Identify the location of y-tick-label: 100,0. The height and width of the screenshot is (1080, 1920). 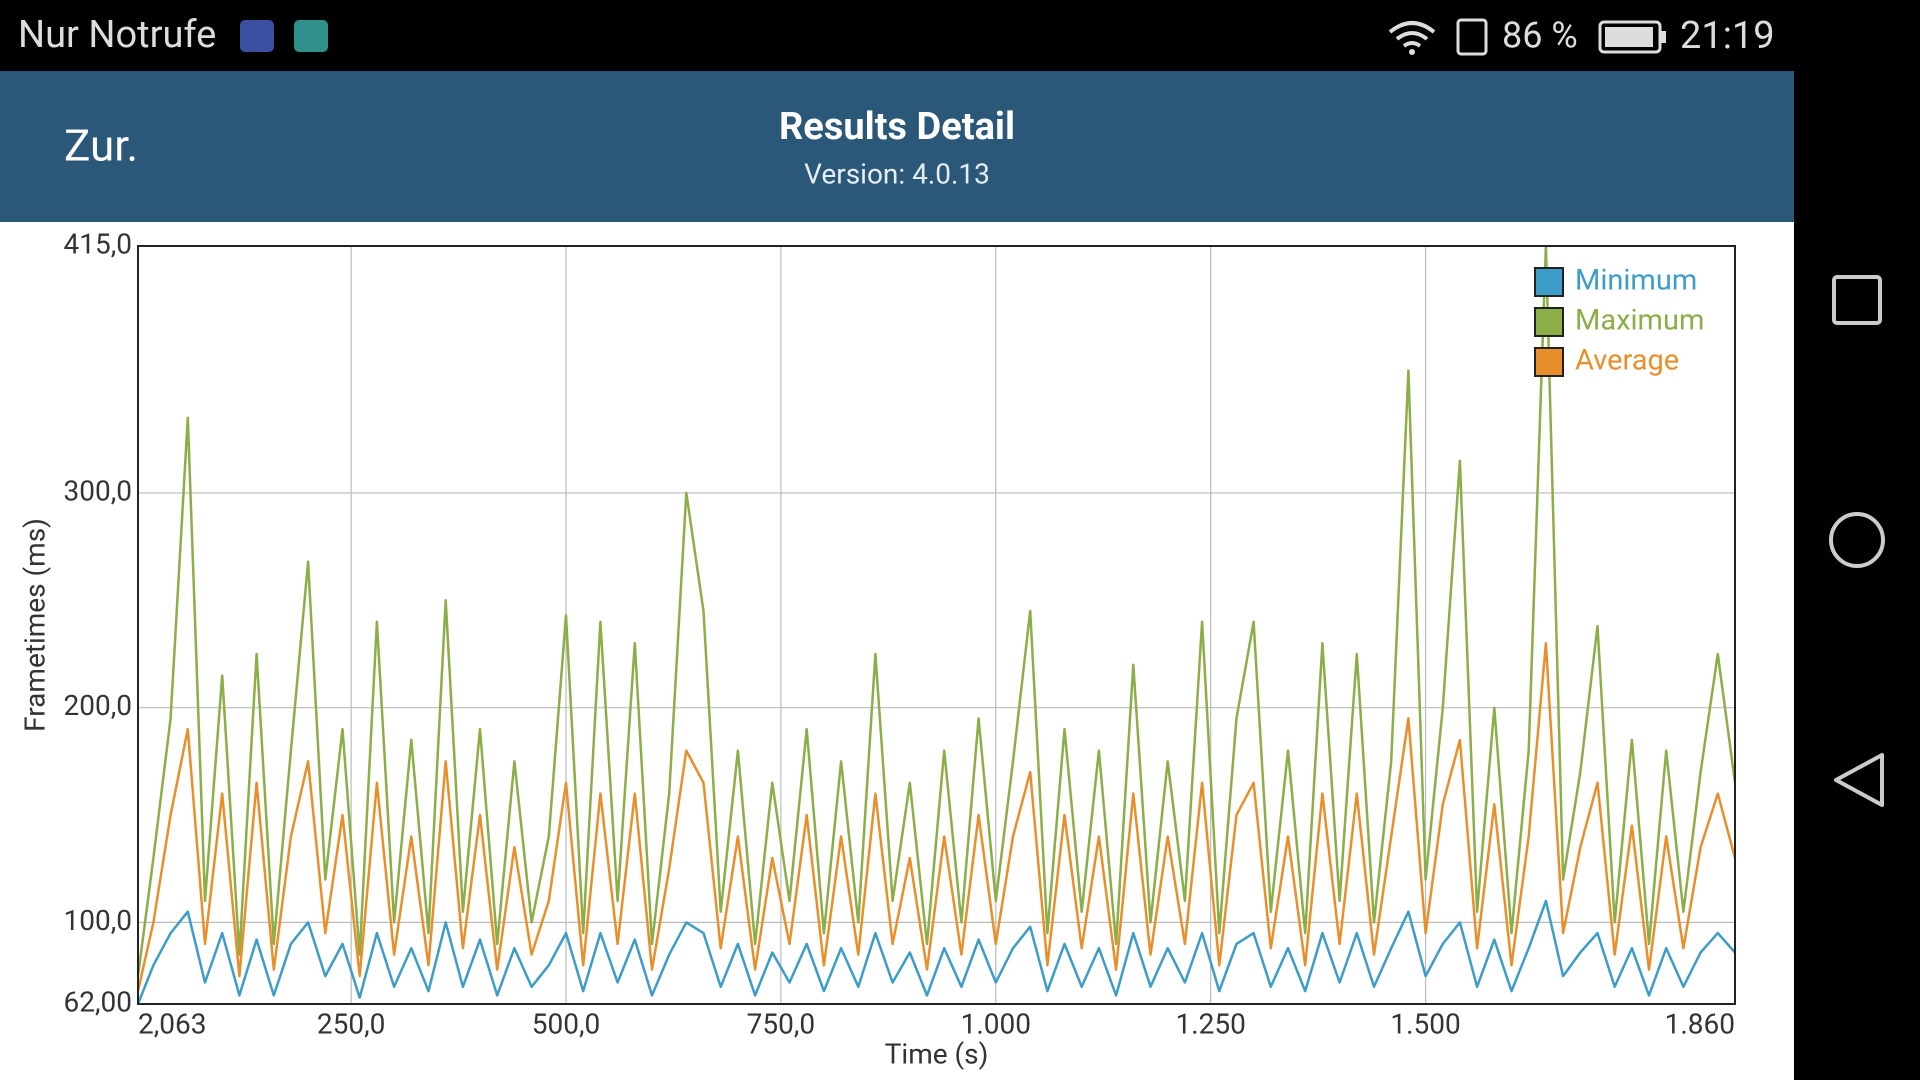
(98, 920).